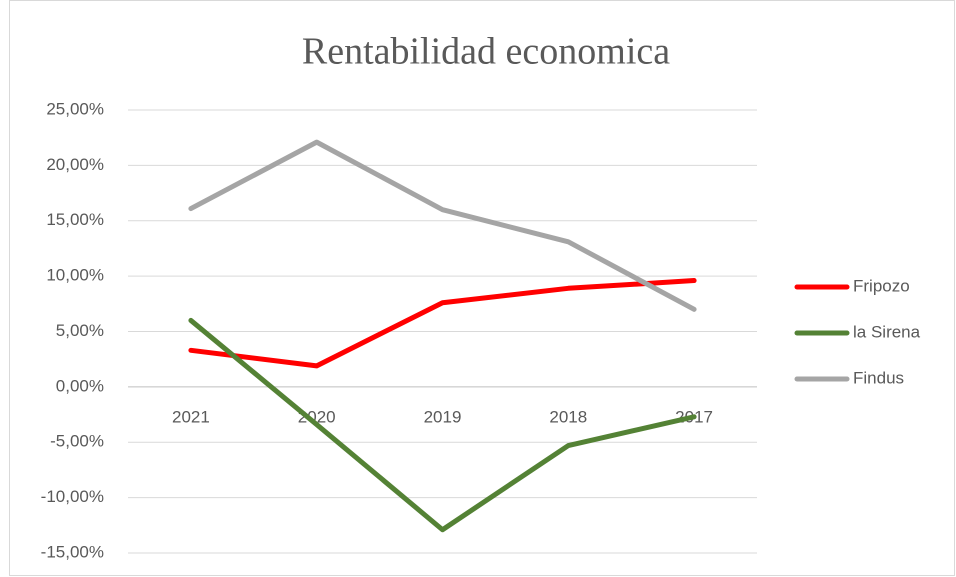 The height and width of the screenshot is (577, 956). What do you see at coordinates (72, 496) in the screenshot?
I see `y-tick-label: -10,00%` at bounding box center [72, 496].